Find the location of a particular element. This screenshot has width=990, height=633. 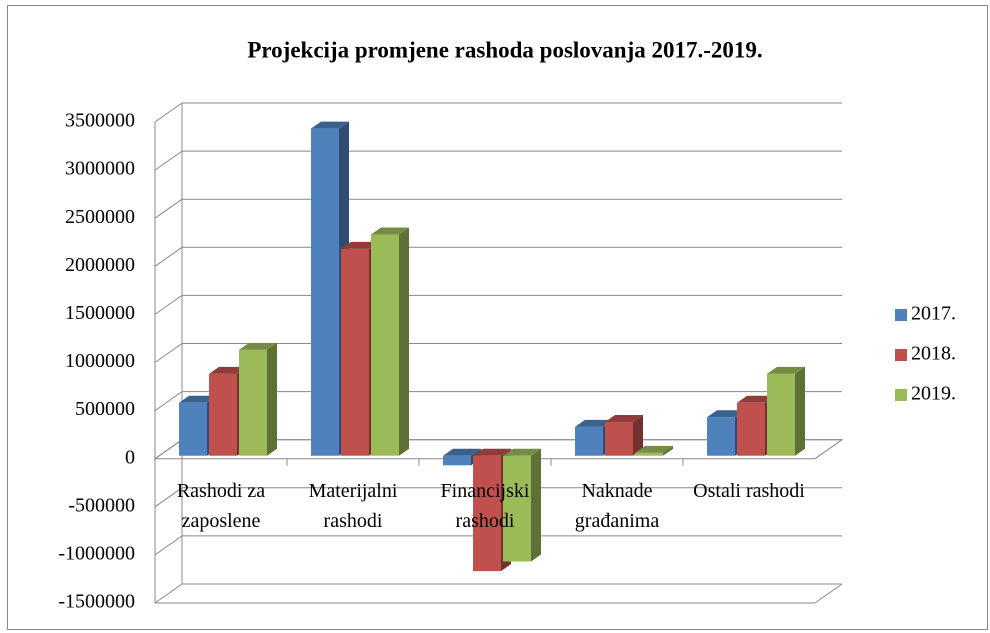

x-tick-label: Rashodi za zaposlene is located at coordinates (221, 506).